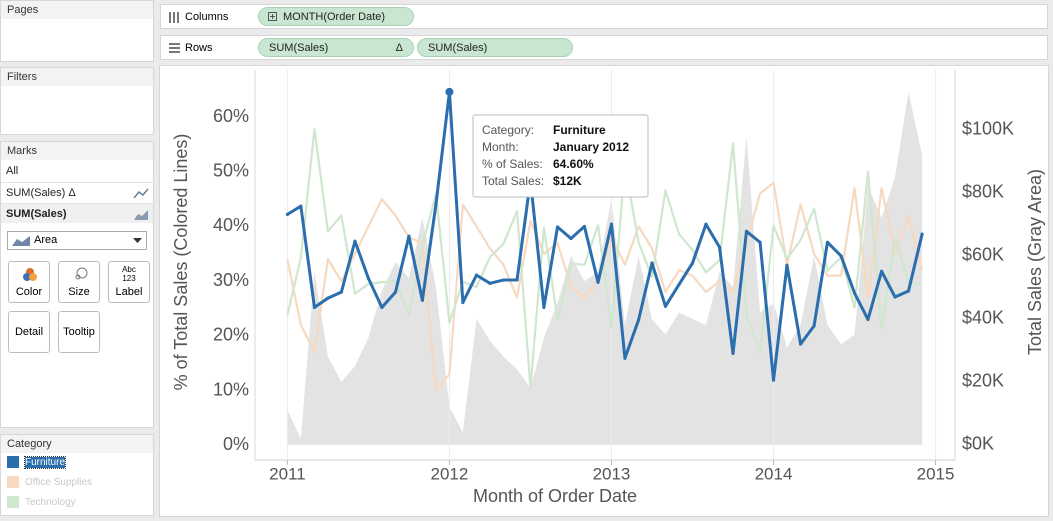 The width and height of the screenshot is (1053, 521). What do you see at coordinates (500, 147) in the screenshot?
I see `tooltip-key: Month:` at bounding box center [500, 147].